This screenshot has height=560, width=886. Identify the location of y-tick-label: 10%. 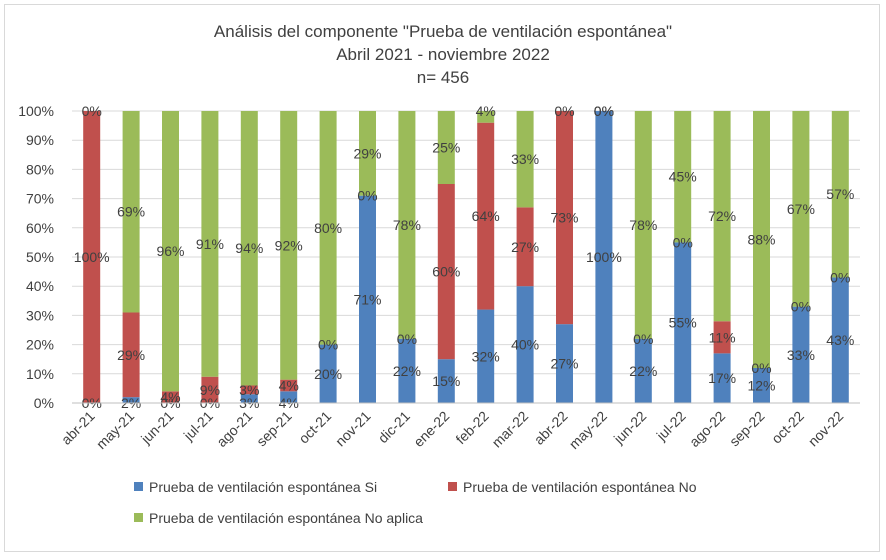
(40, 374).